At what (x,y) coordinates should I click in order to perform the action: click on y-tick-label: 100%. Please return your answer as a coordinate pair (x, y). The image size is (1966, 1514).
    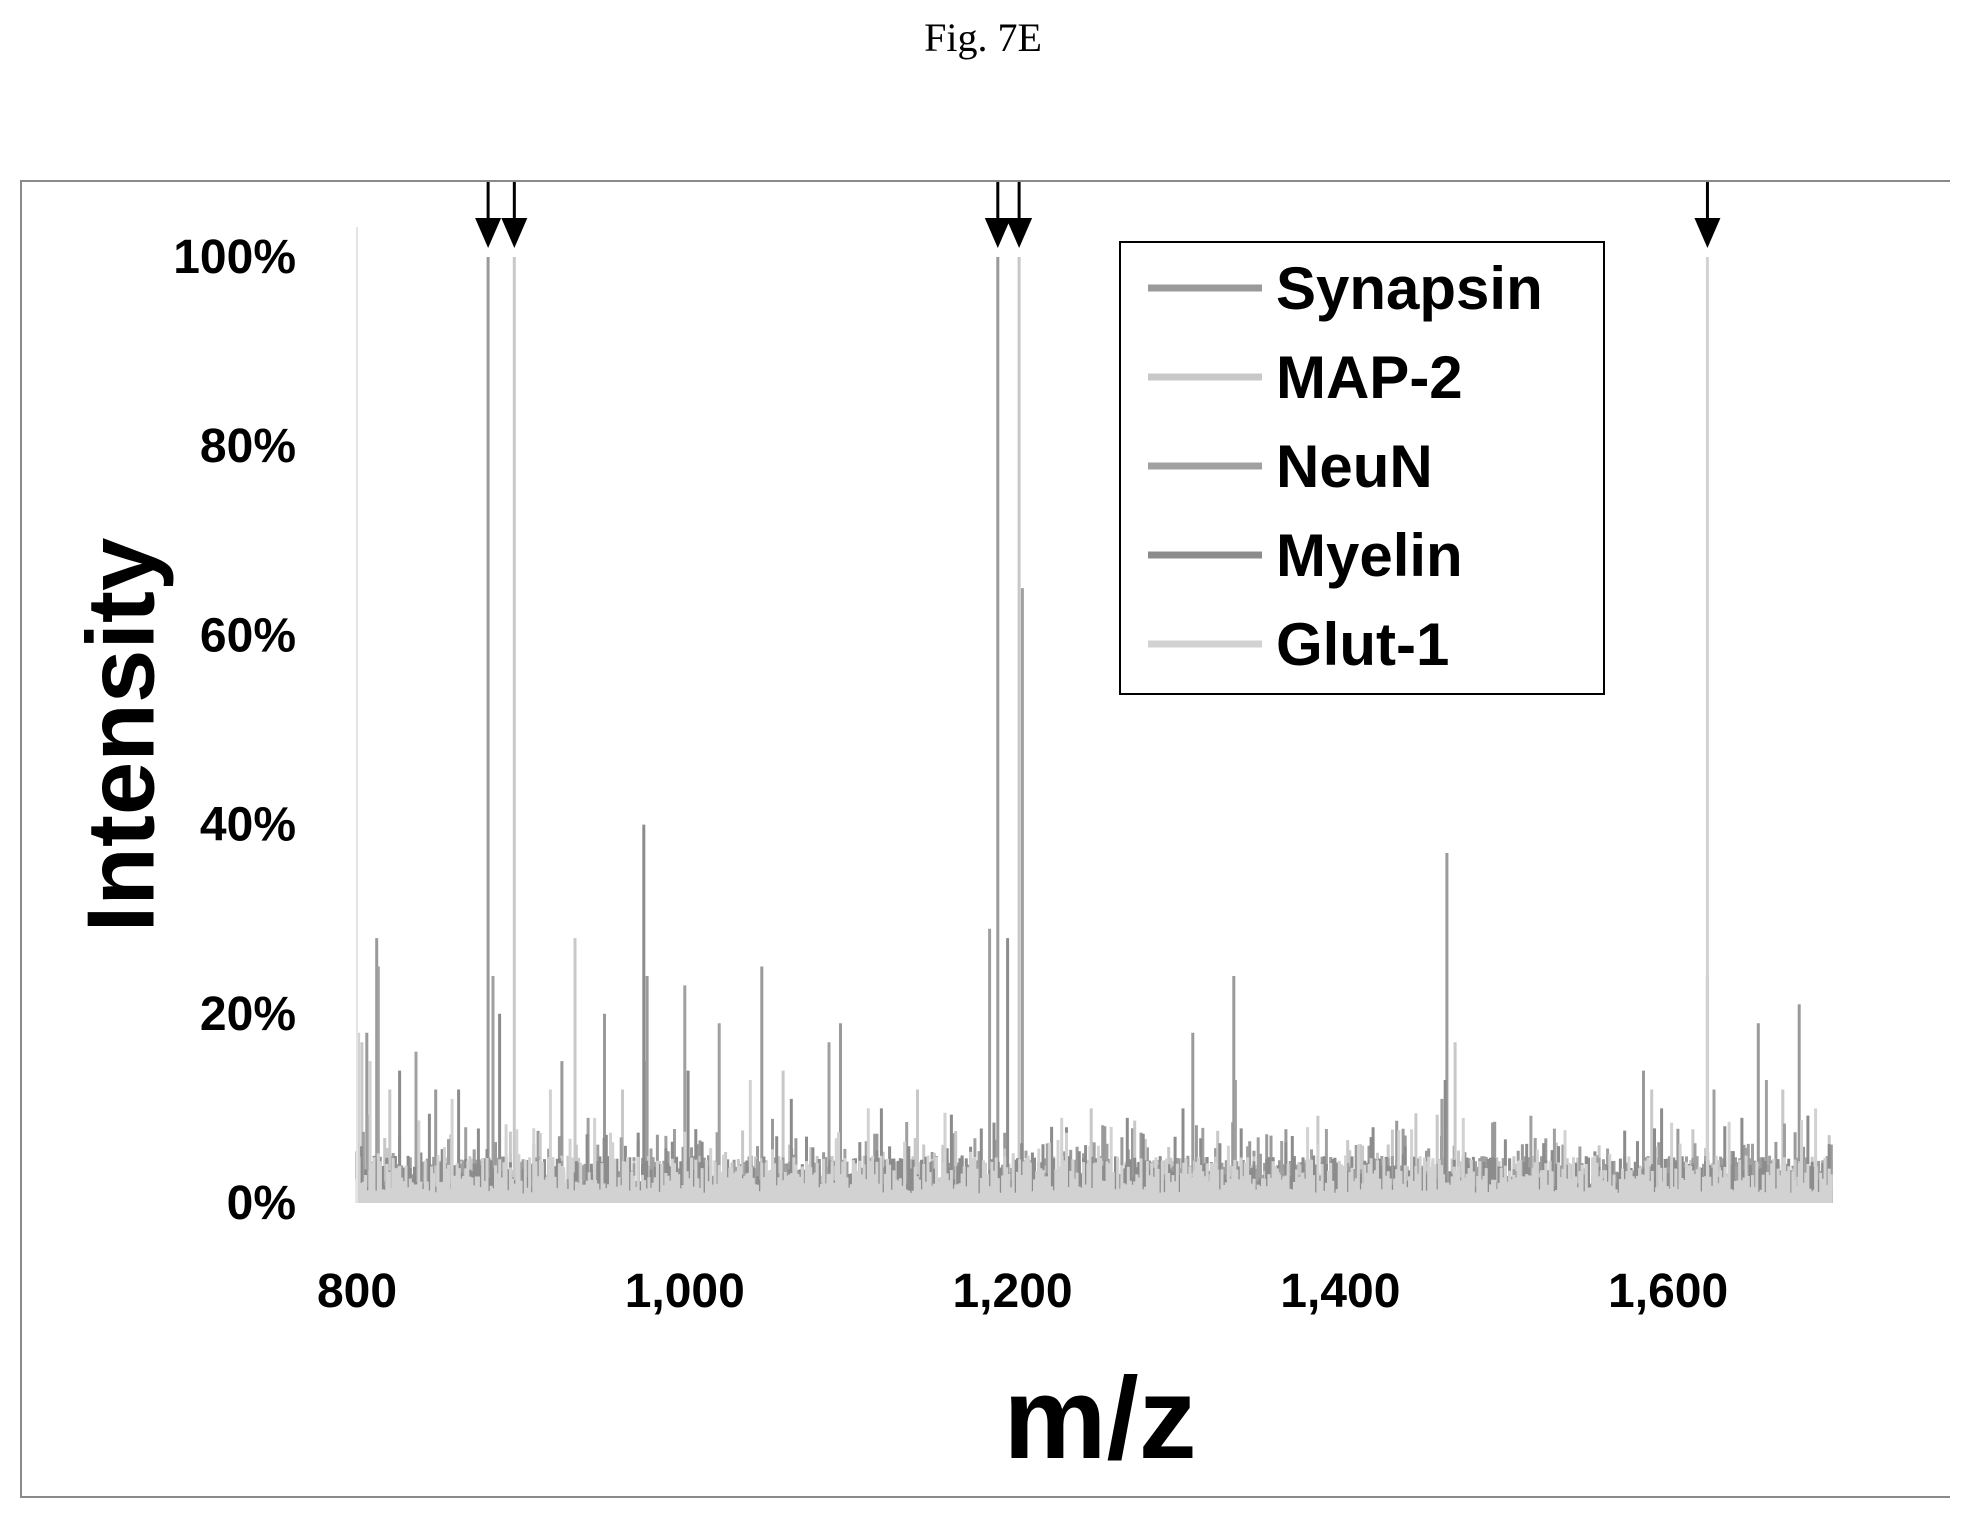
    Looking at the image, I should click on (234, 257).